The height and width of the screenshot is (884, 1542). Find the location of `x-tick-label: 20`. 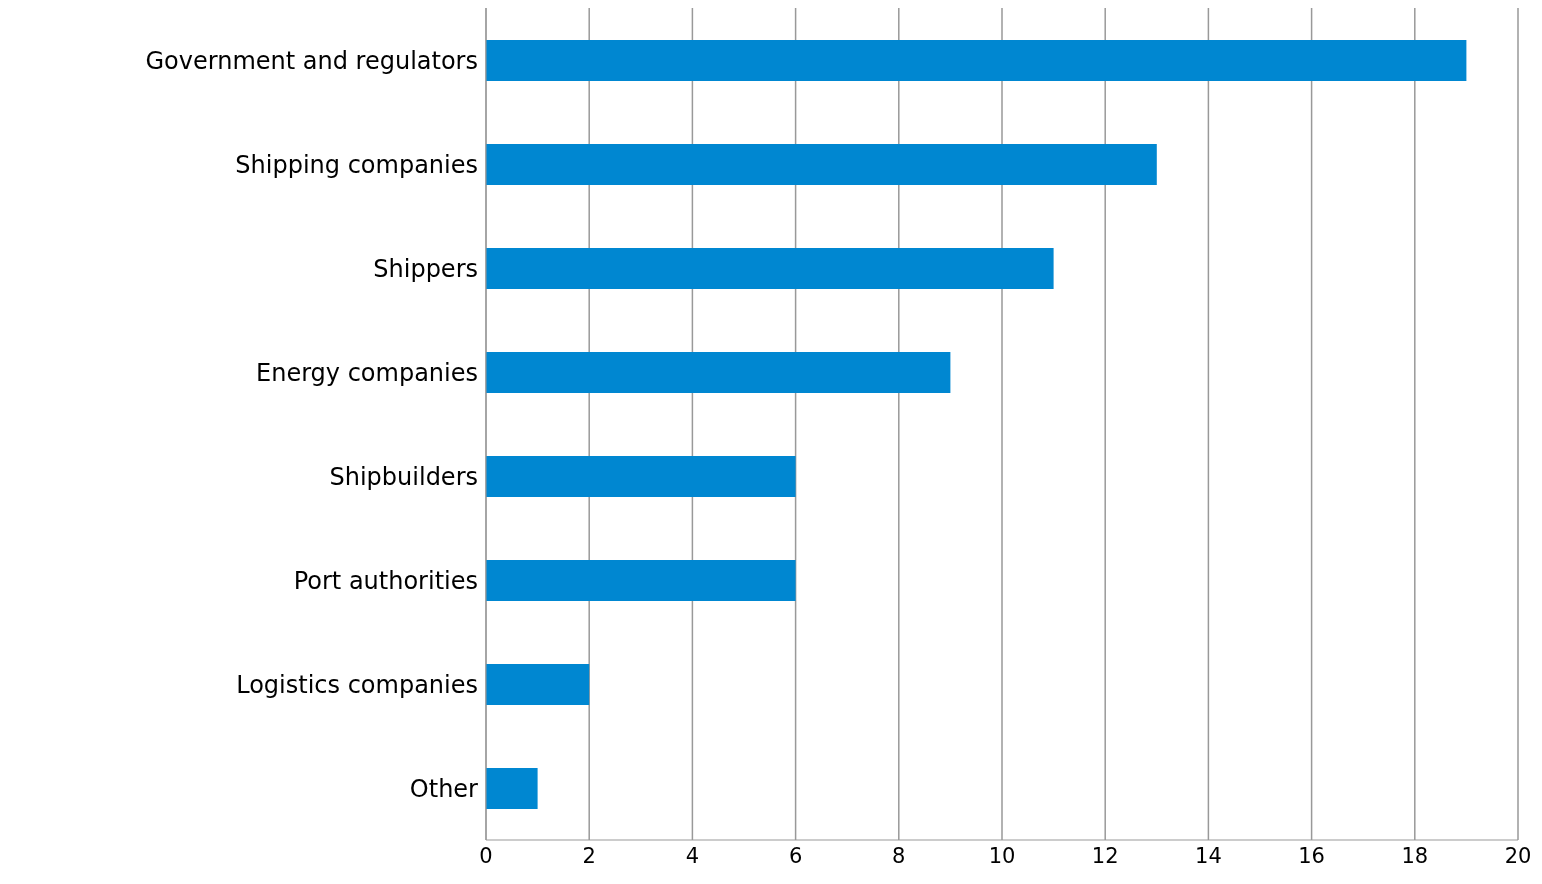

x-tick-label: 20 is located at coordinates (1518, 855).